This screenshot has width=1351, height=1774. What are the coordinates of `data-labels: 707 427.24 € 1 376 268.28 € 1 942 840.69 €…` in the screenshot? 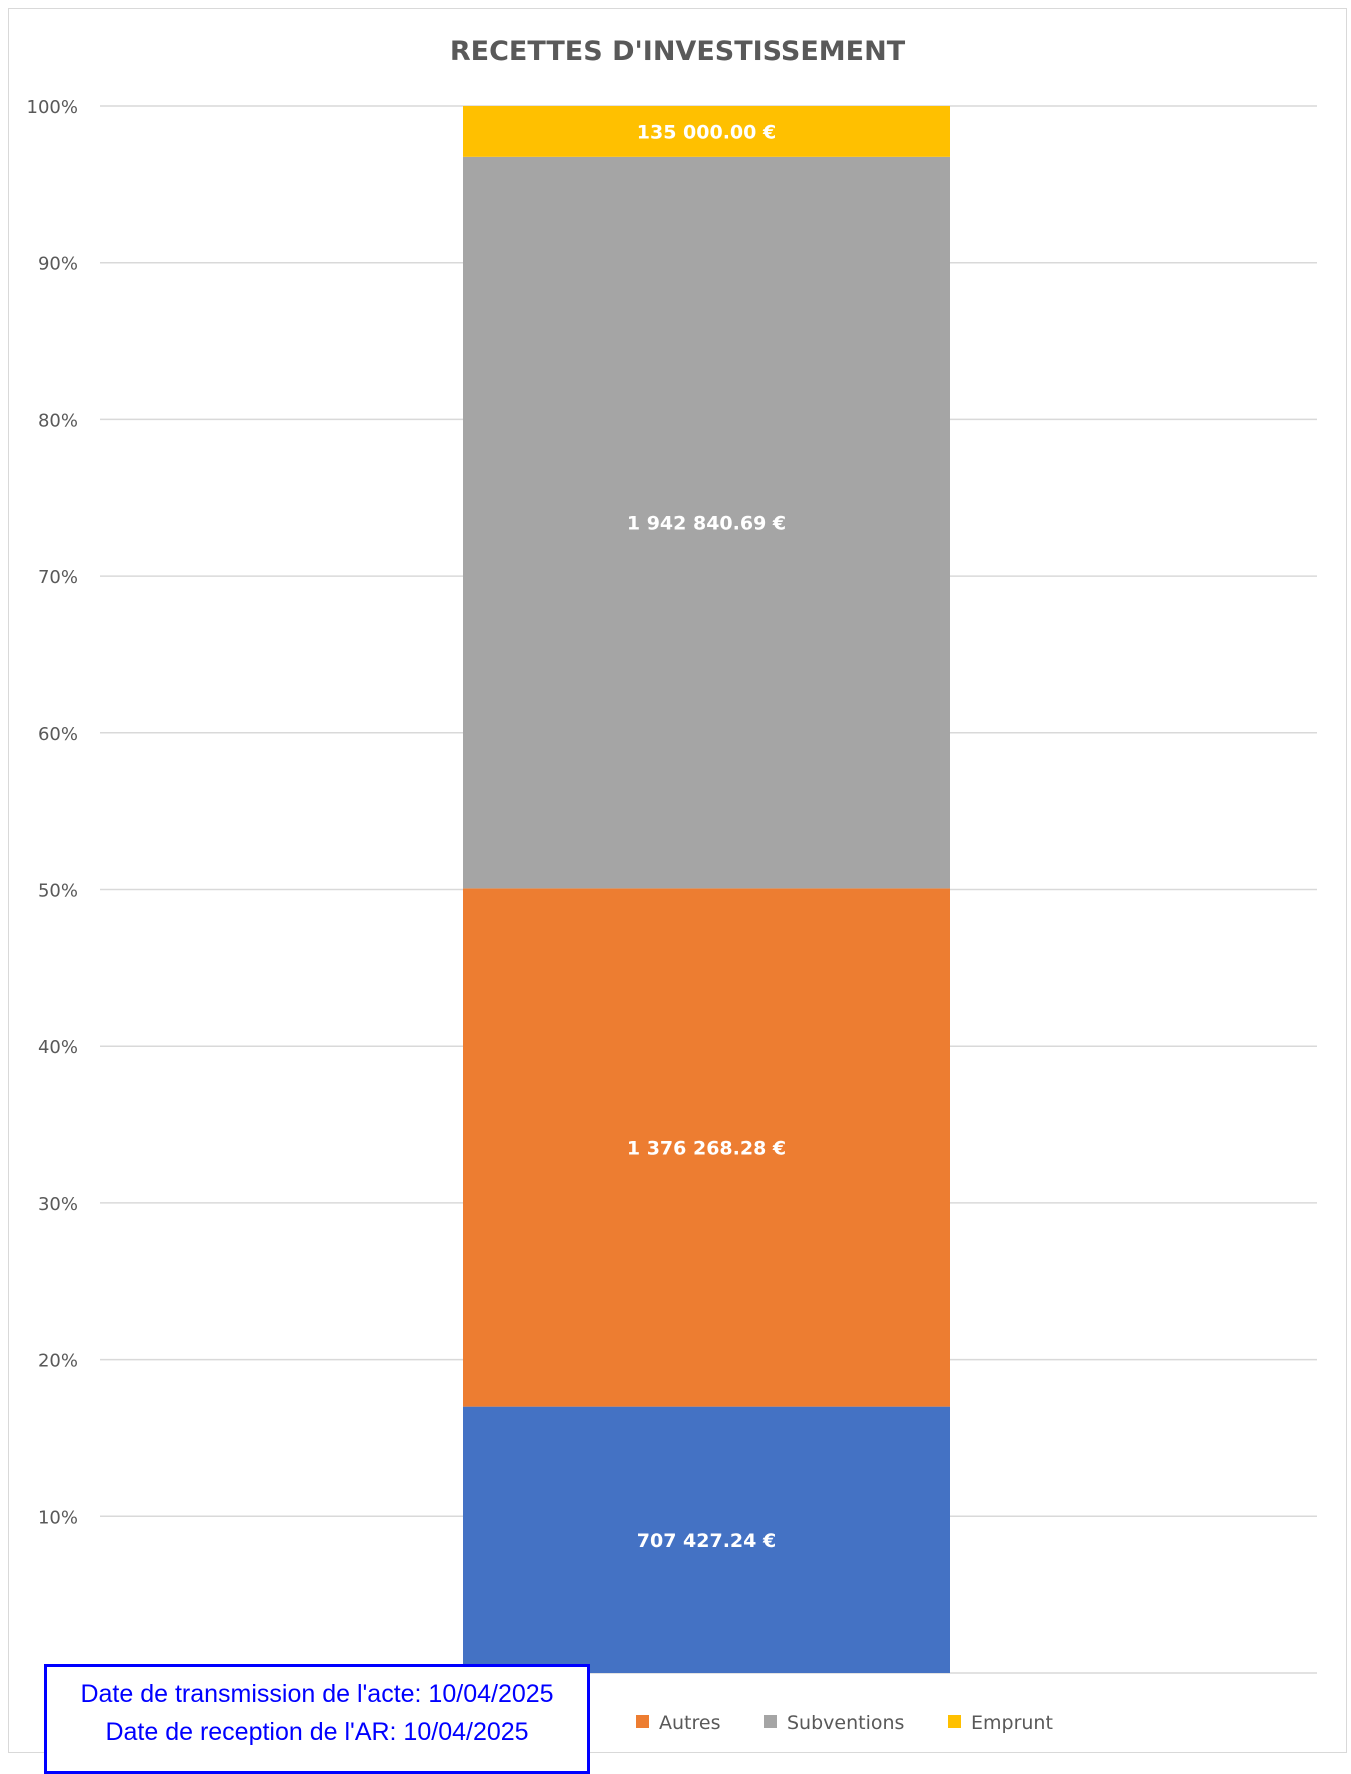 It's located at (706, 836).